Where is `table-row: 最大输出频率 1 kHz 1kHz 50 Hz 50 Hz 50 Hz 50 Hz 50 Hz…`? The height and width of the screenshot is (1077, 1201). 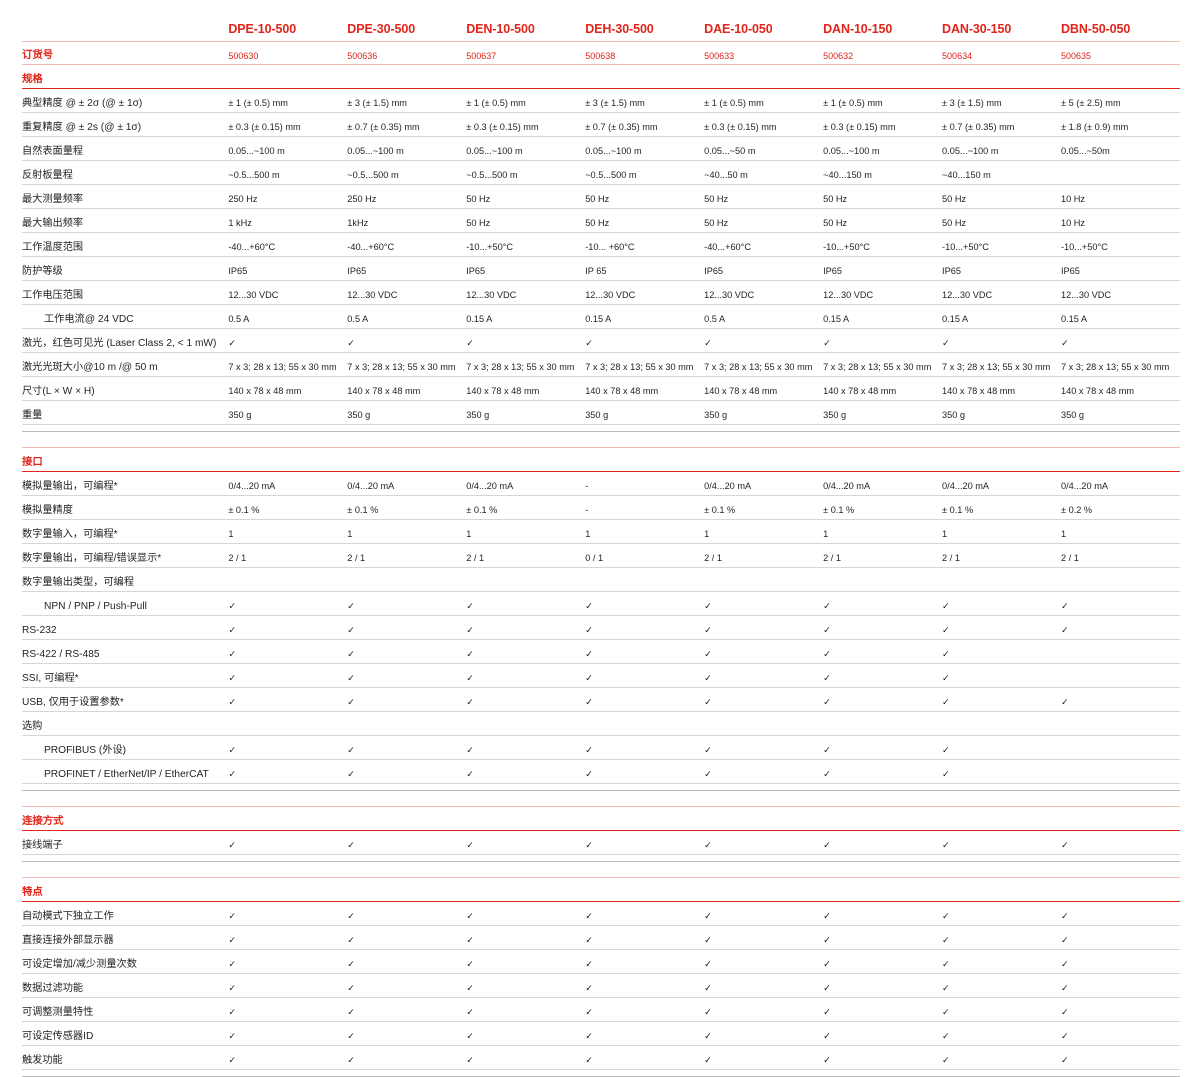
table-row: 最大输出频率 1 kHz 1kHz 50 Hz 50 Hz 50 Hz 50 Hz 50 Hz… is located at coordinates (601, 220).